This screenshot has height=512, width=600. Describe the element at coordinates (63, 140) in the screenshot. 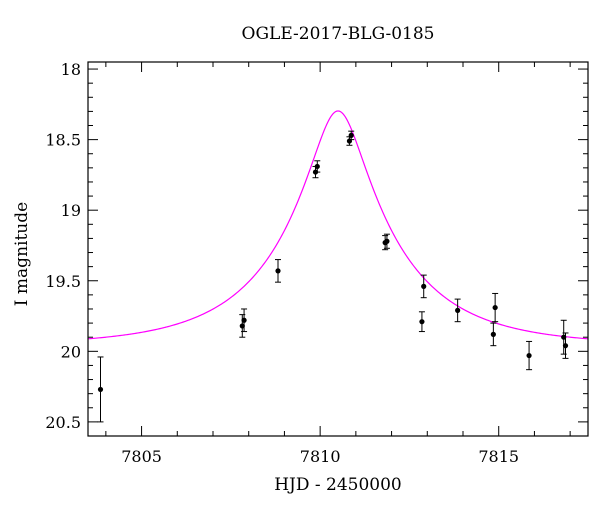

I see `y-tick-label: 18.5` at that location.